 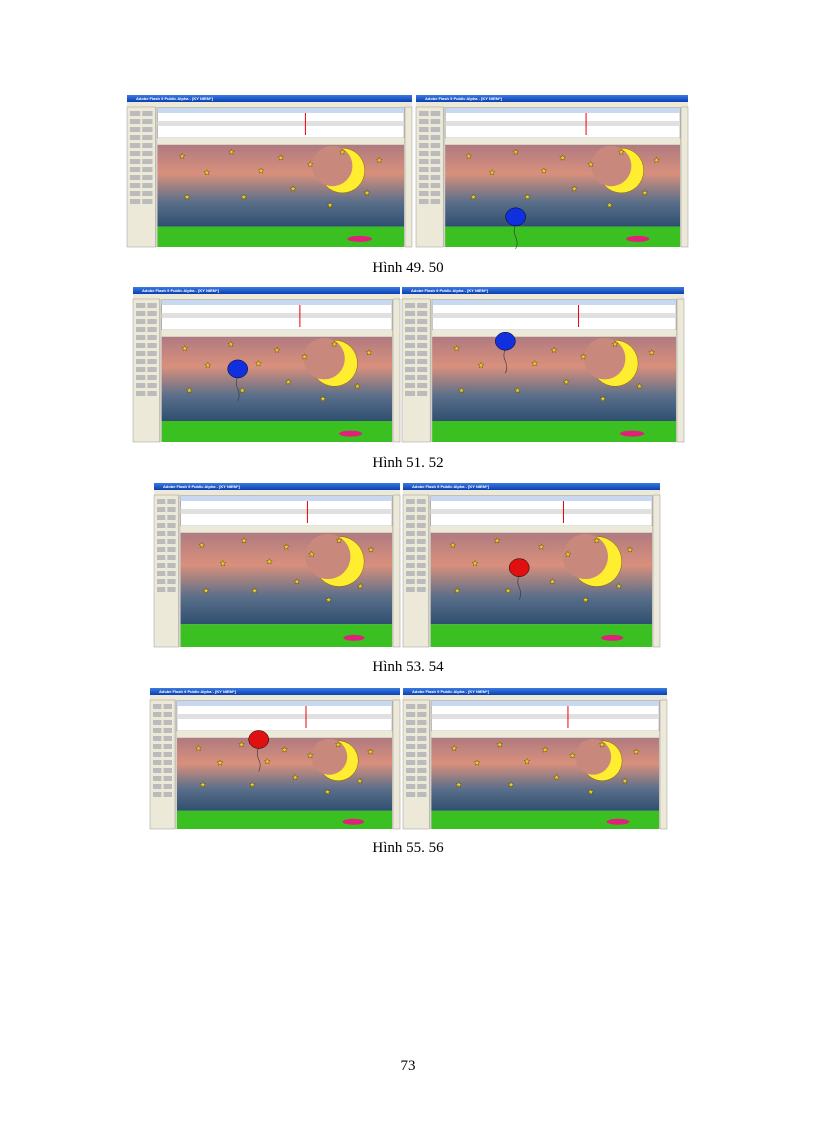 I want to click on edit-bar, so click(x=276, y=333).